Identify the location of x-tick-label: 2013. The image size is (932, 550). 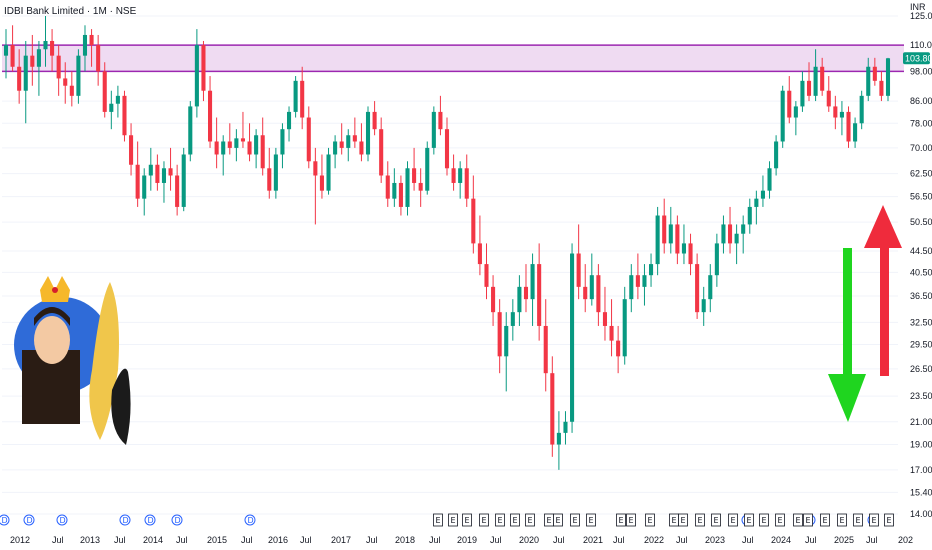
(90, 540).